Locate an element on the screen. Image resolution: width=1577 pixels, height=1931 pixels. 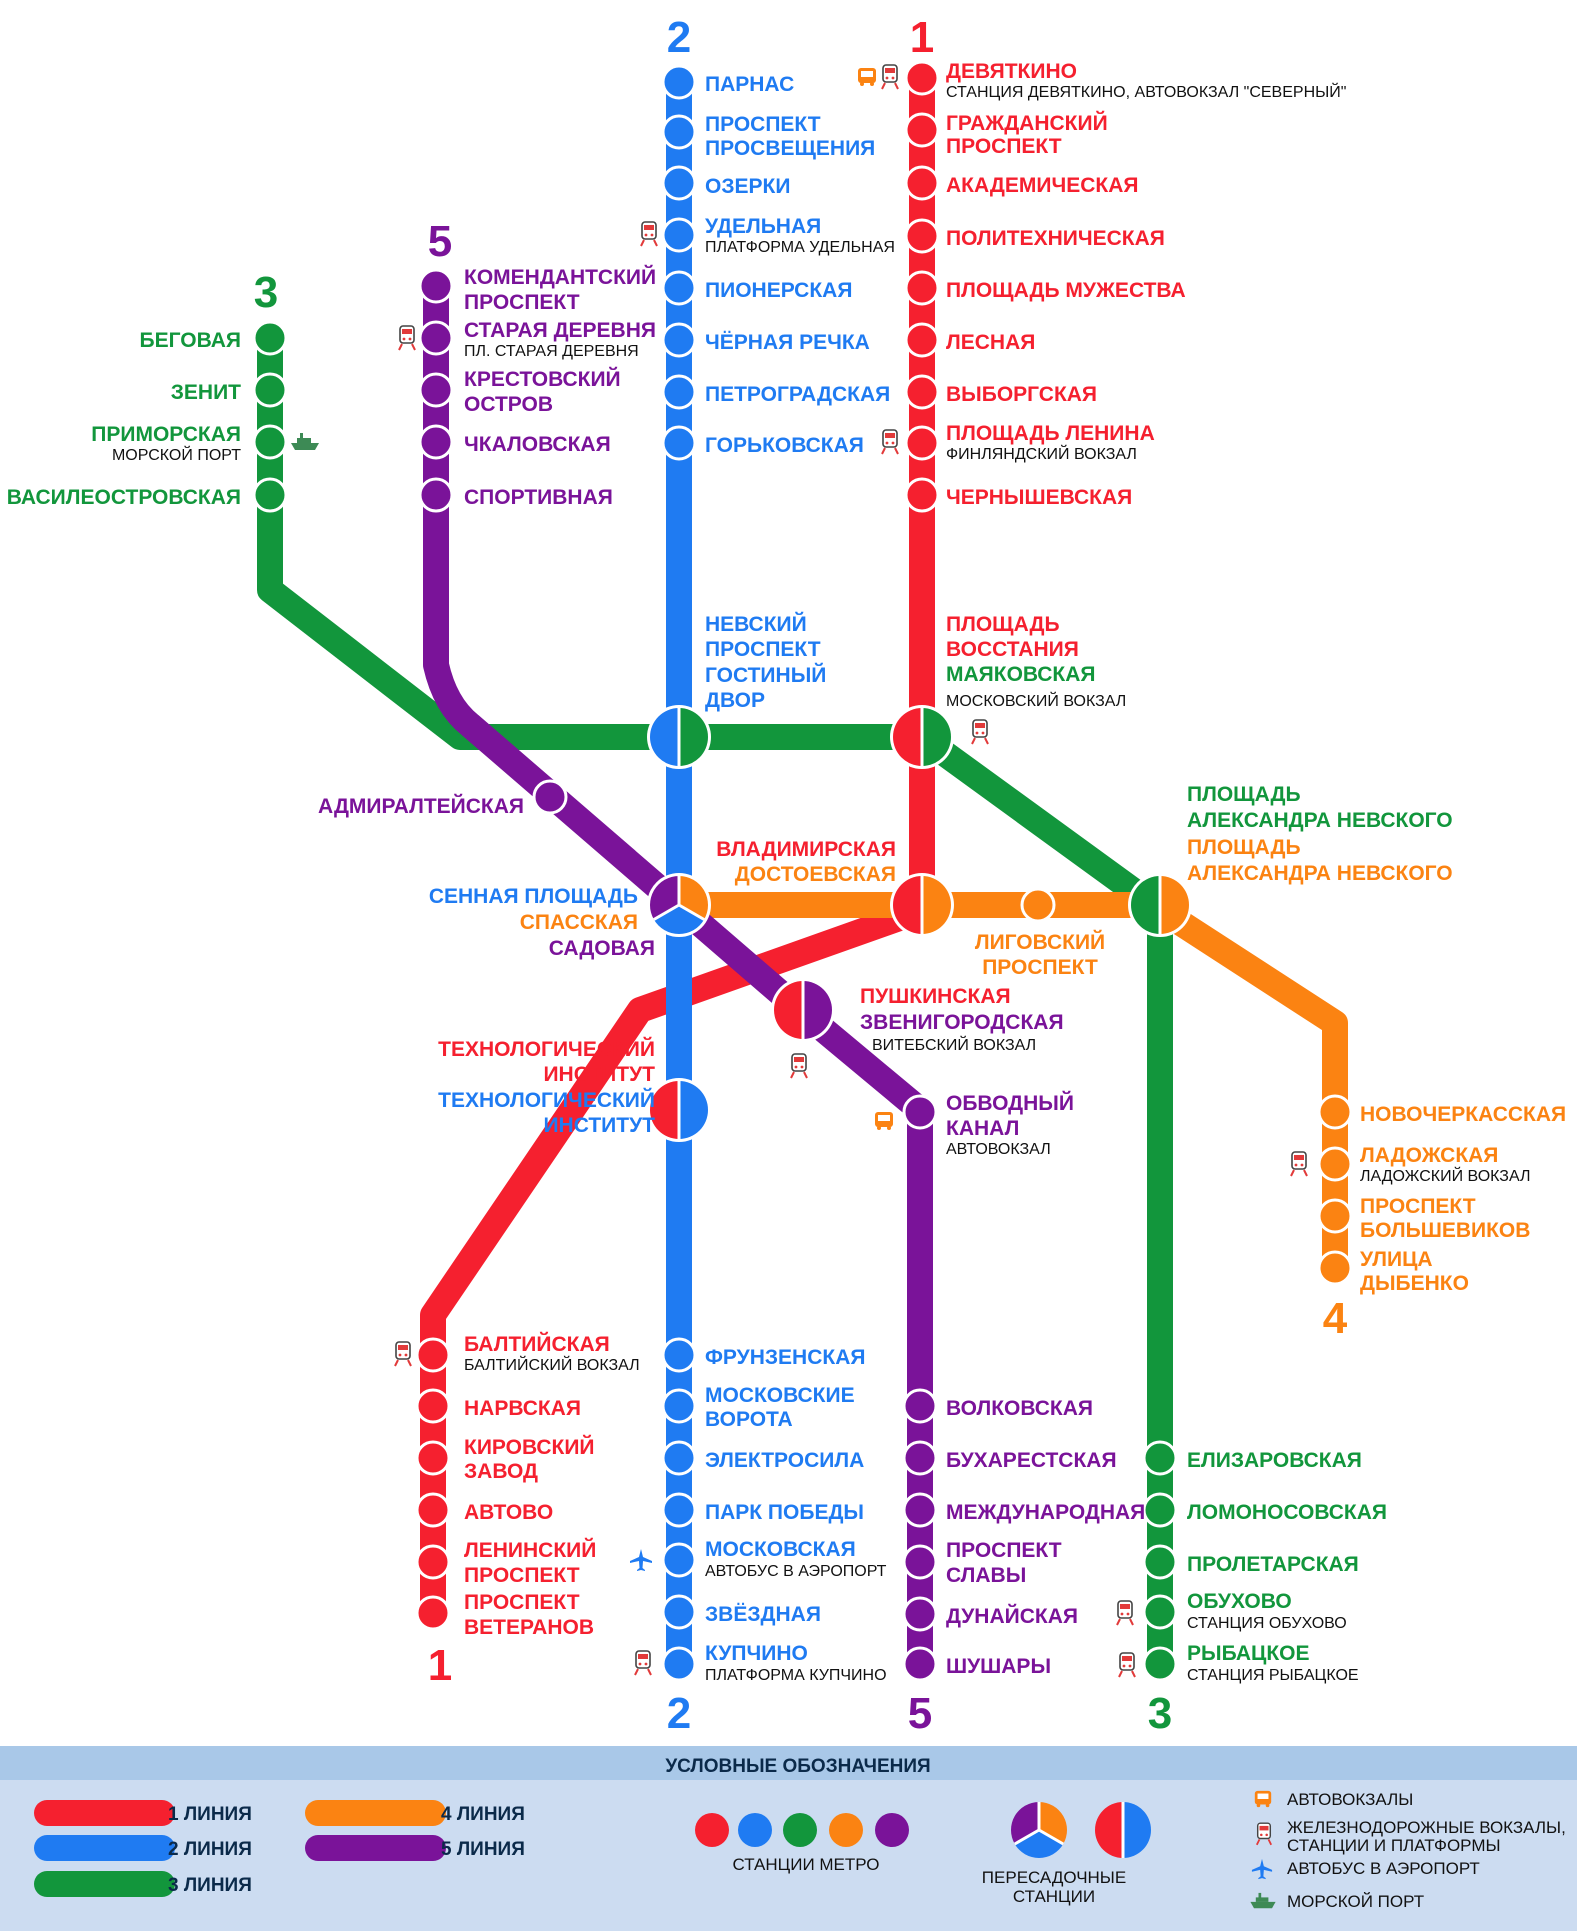
line-number-3-bottom: 3 is located at coordinates (1160, 1713).